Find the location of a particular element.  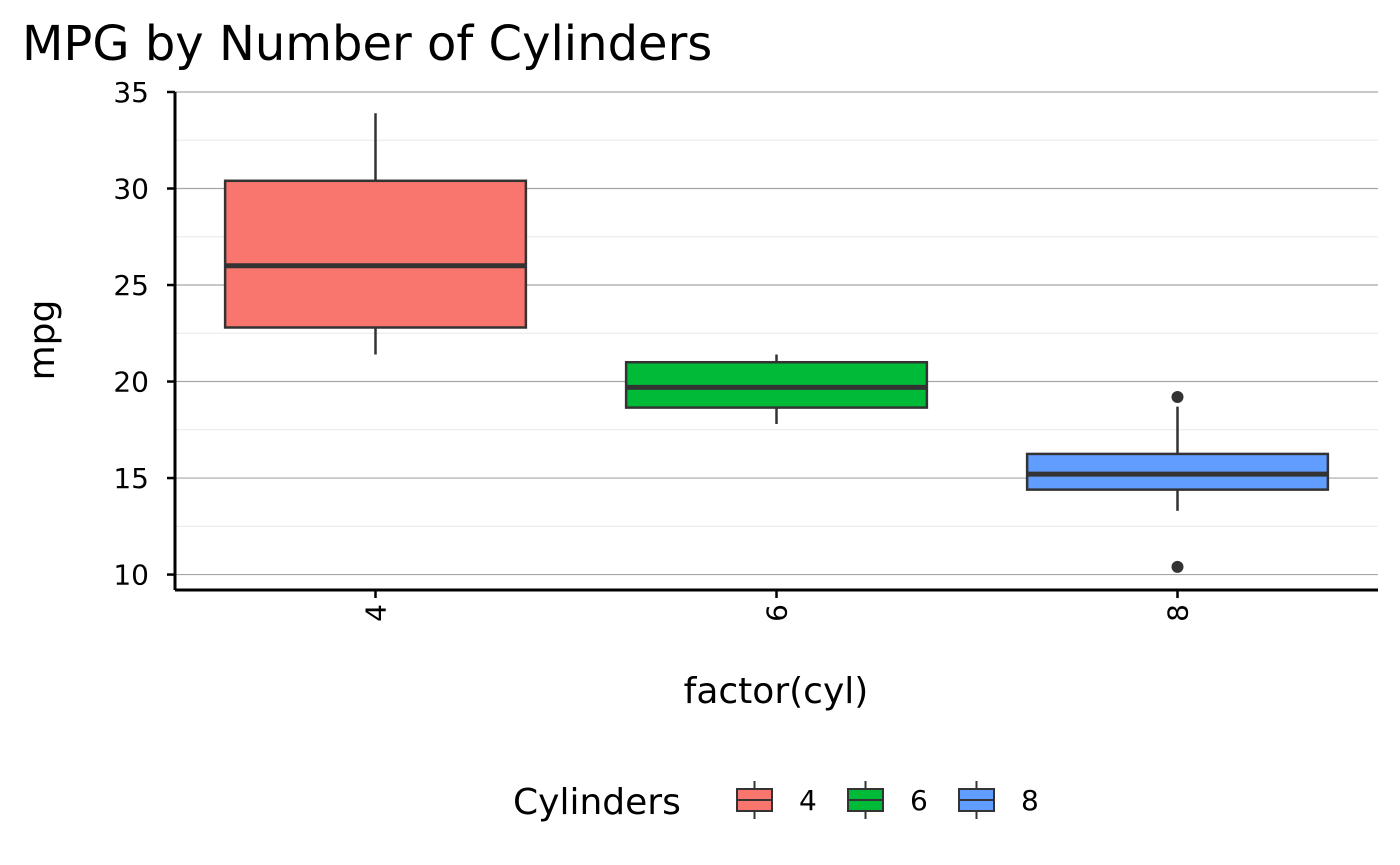

x-axis-title: factor(cyl) is located at coordinates (776, 691).